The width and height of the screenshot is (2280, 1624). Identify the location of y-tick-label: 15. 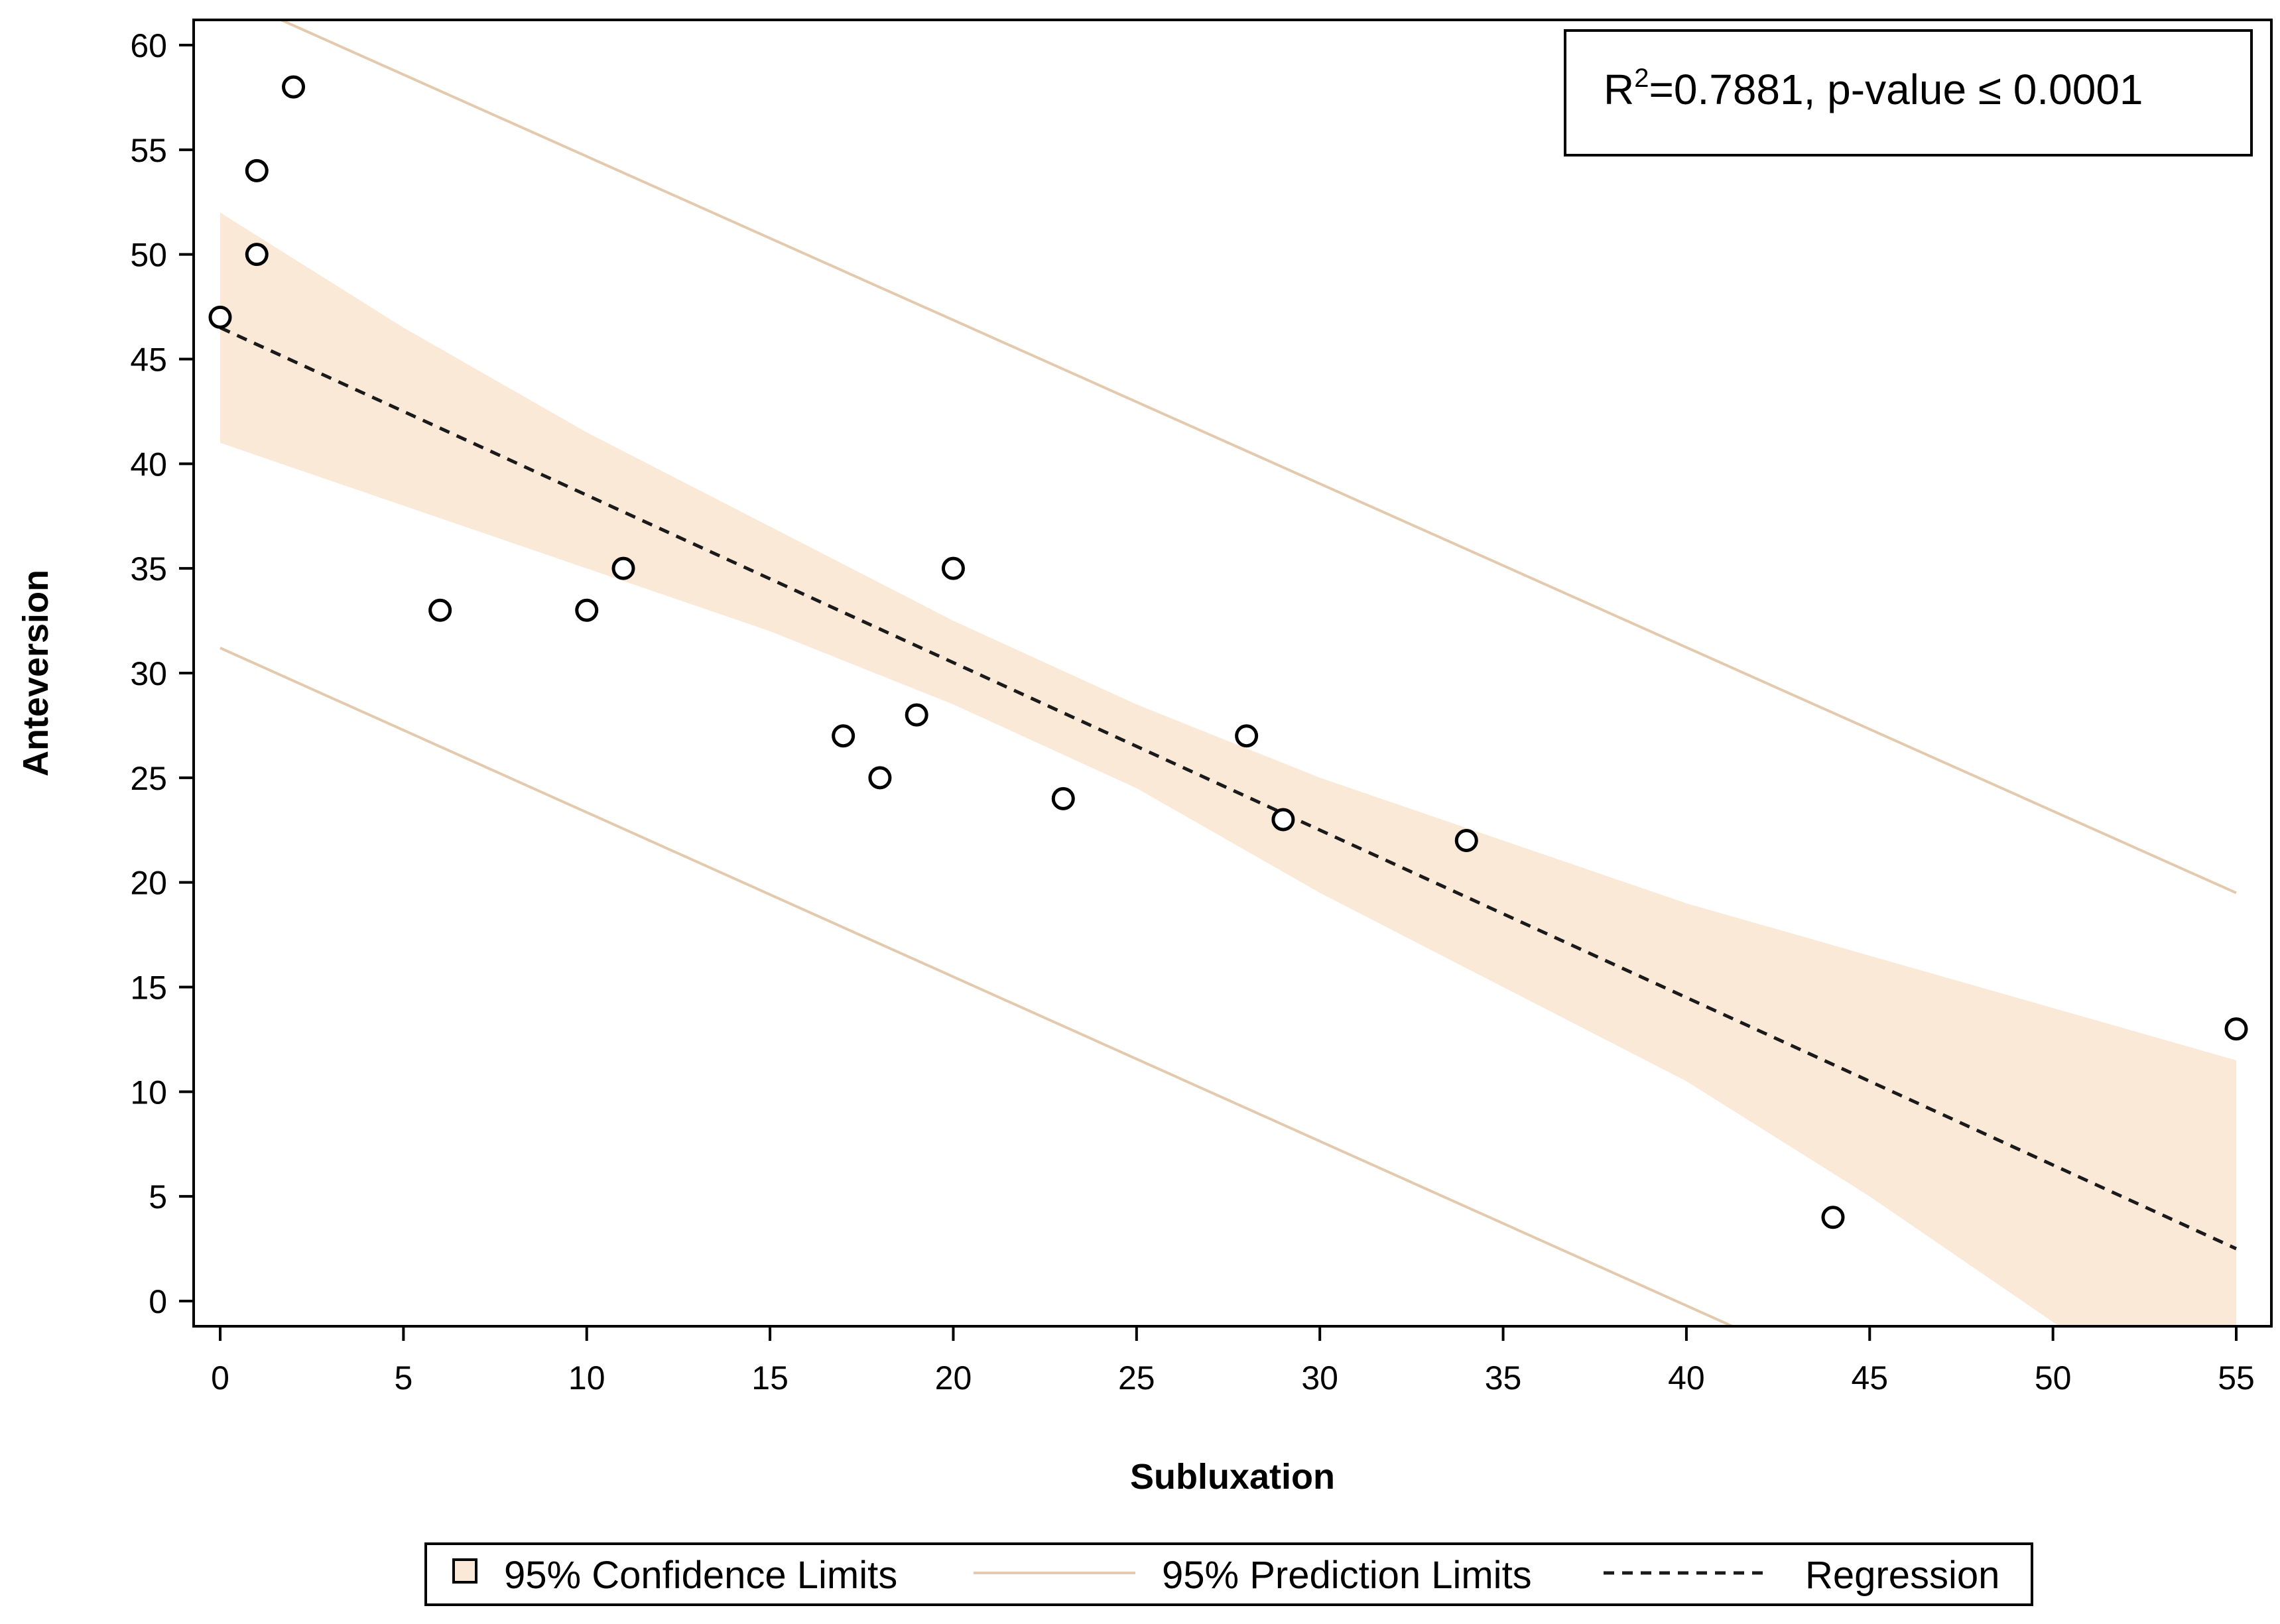
(148, 988).